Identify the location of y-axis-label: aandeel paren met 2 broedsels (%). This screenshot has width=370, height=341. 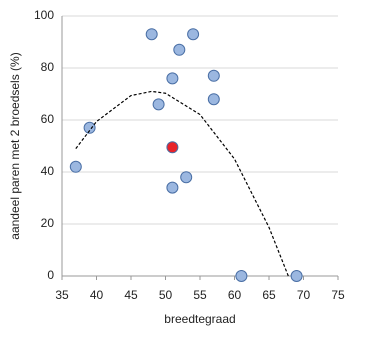
(15, 145).